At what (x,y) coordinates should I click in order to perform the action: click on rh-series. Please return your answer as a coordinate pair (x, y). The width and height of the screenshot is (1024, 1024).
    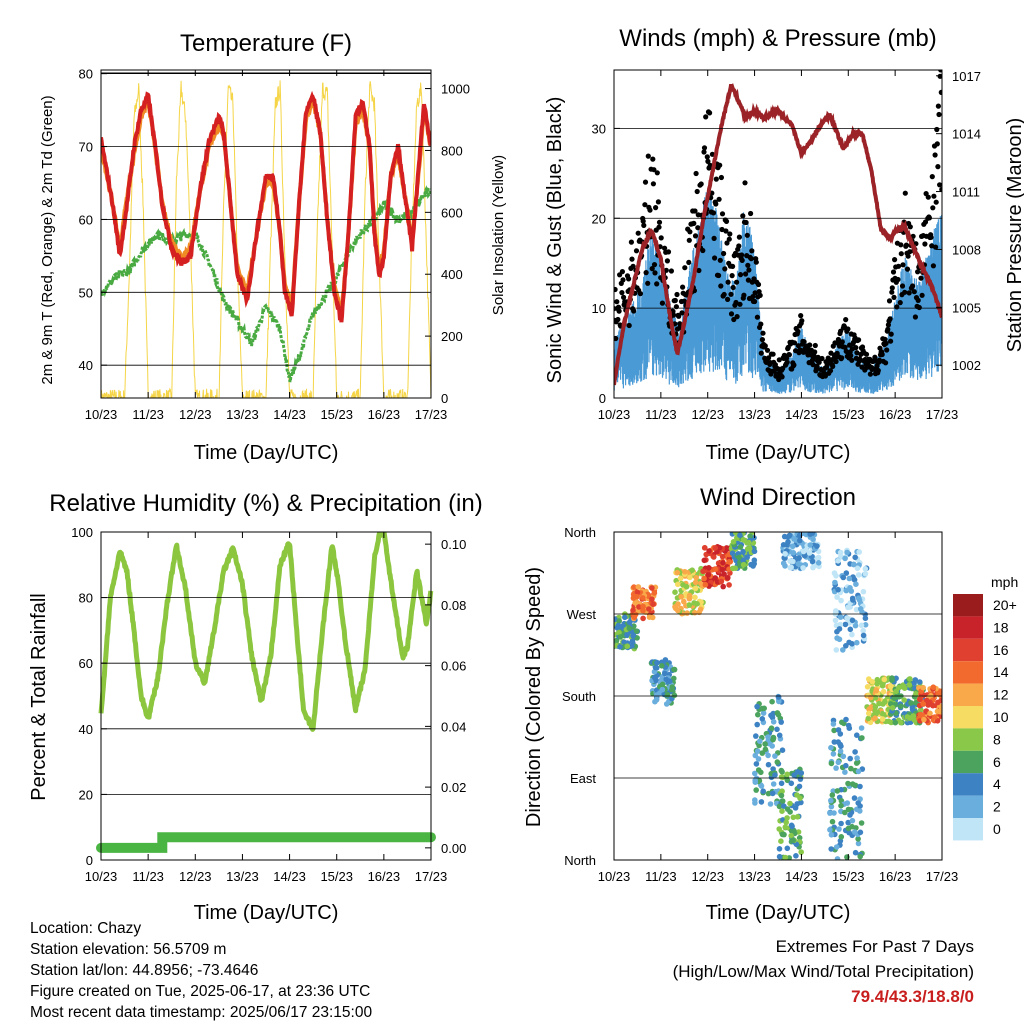
    Looking at the image, I should click on (266, 632).